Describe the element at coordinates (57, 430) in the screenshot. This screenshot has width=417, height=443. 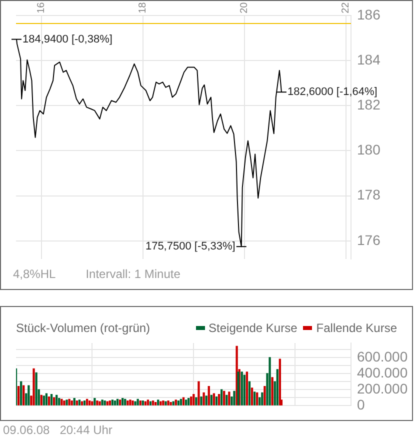
I see `text: 09.06.08 20:44 Uhr` at that location.